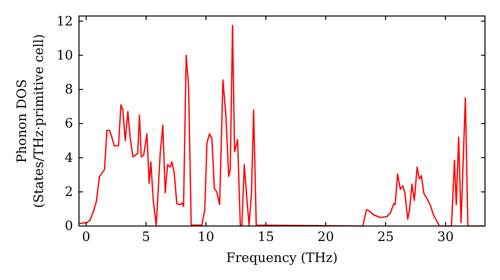 The height and width of the screenshot is (280, 500). What do you see at coordinates (385, 238) in the screenshot?
I see `x-tick-label: 25` at bounding box center [385, 238].